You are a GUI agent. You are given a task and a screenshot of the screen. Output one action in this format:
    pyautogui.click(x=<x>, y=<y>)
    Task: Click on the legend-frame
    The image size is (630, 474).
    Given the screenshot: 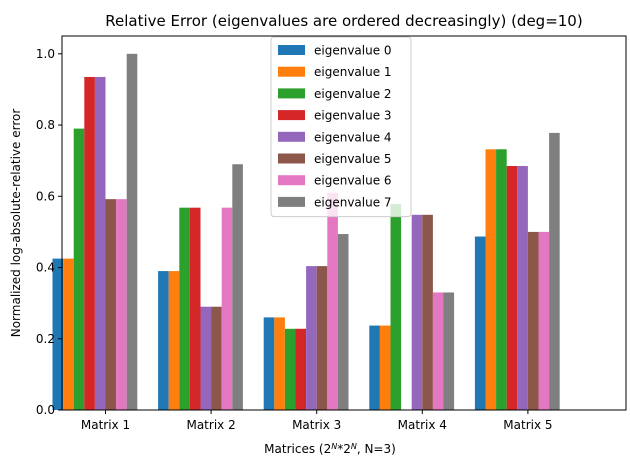 What is the action you would take?
    pyautogui.click(x=341, y=127)
    